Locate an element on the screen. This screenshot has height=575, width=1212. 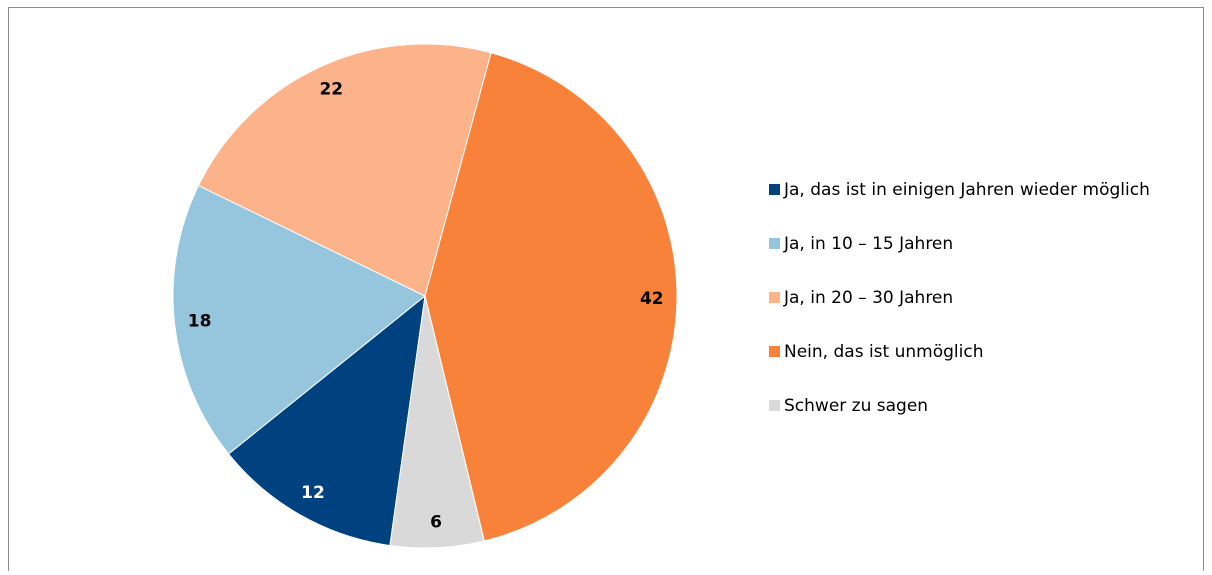
data-label: 22 is located at coordinates (331, 89).